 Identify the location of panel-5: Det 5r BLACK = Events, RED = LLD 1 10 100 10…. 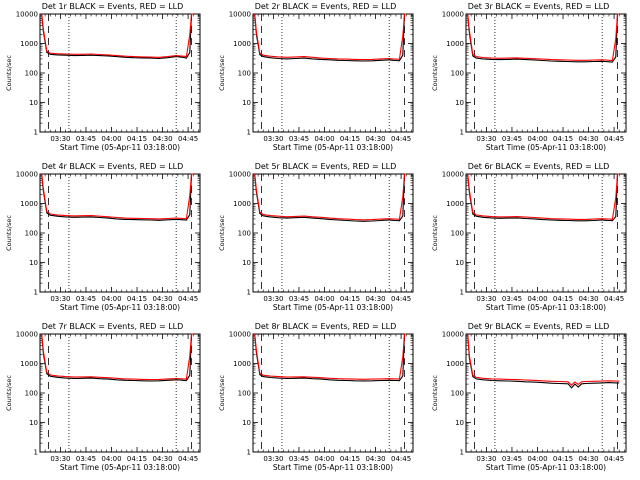
(316, 237).